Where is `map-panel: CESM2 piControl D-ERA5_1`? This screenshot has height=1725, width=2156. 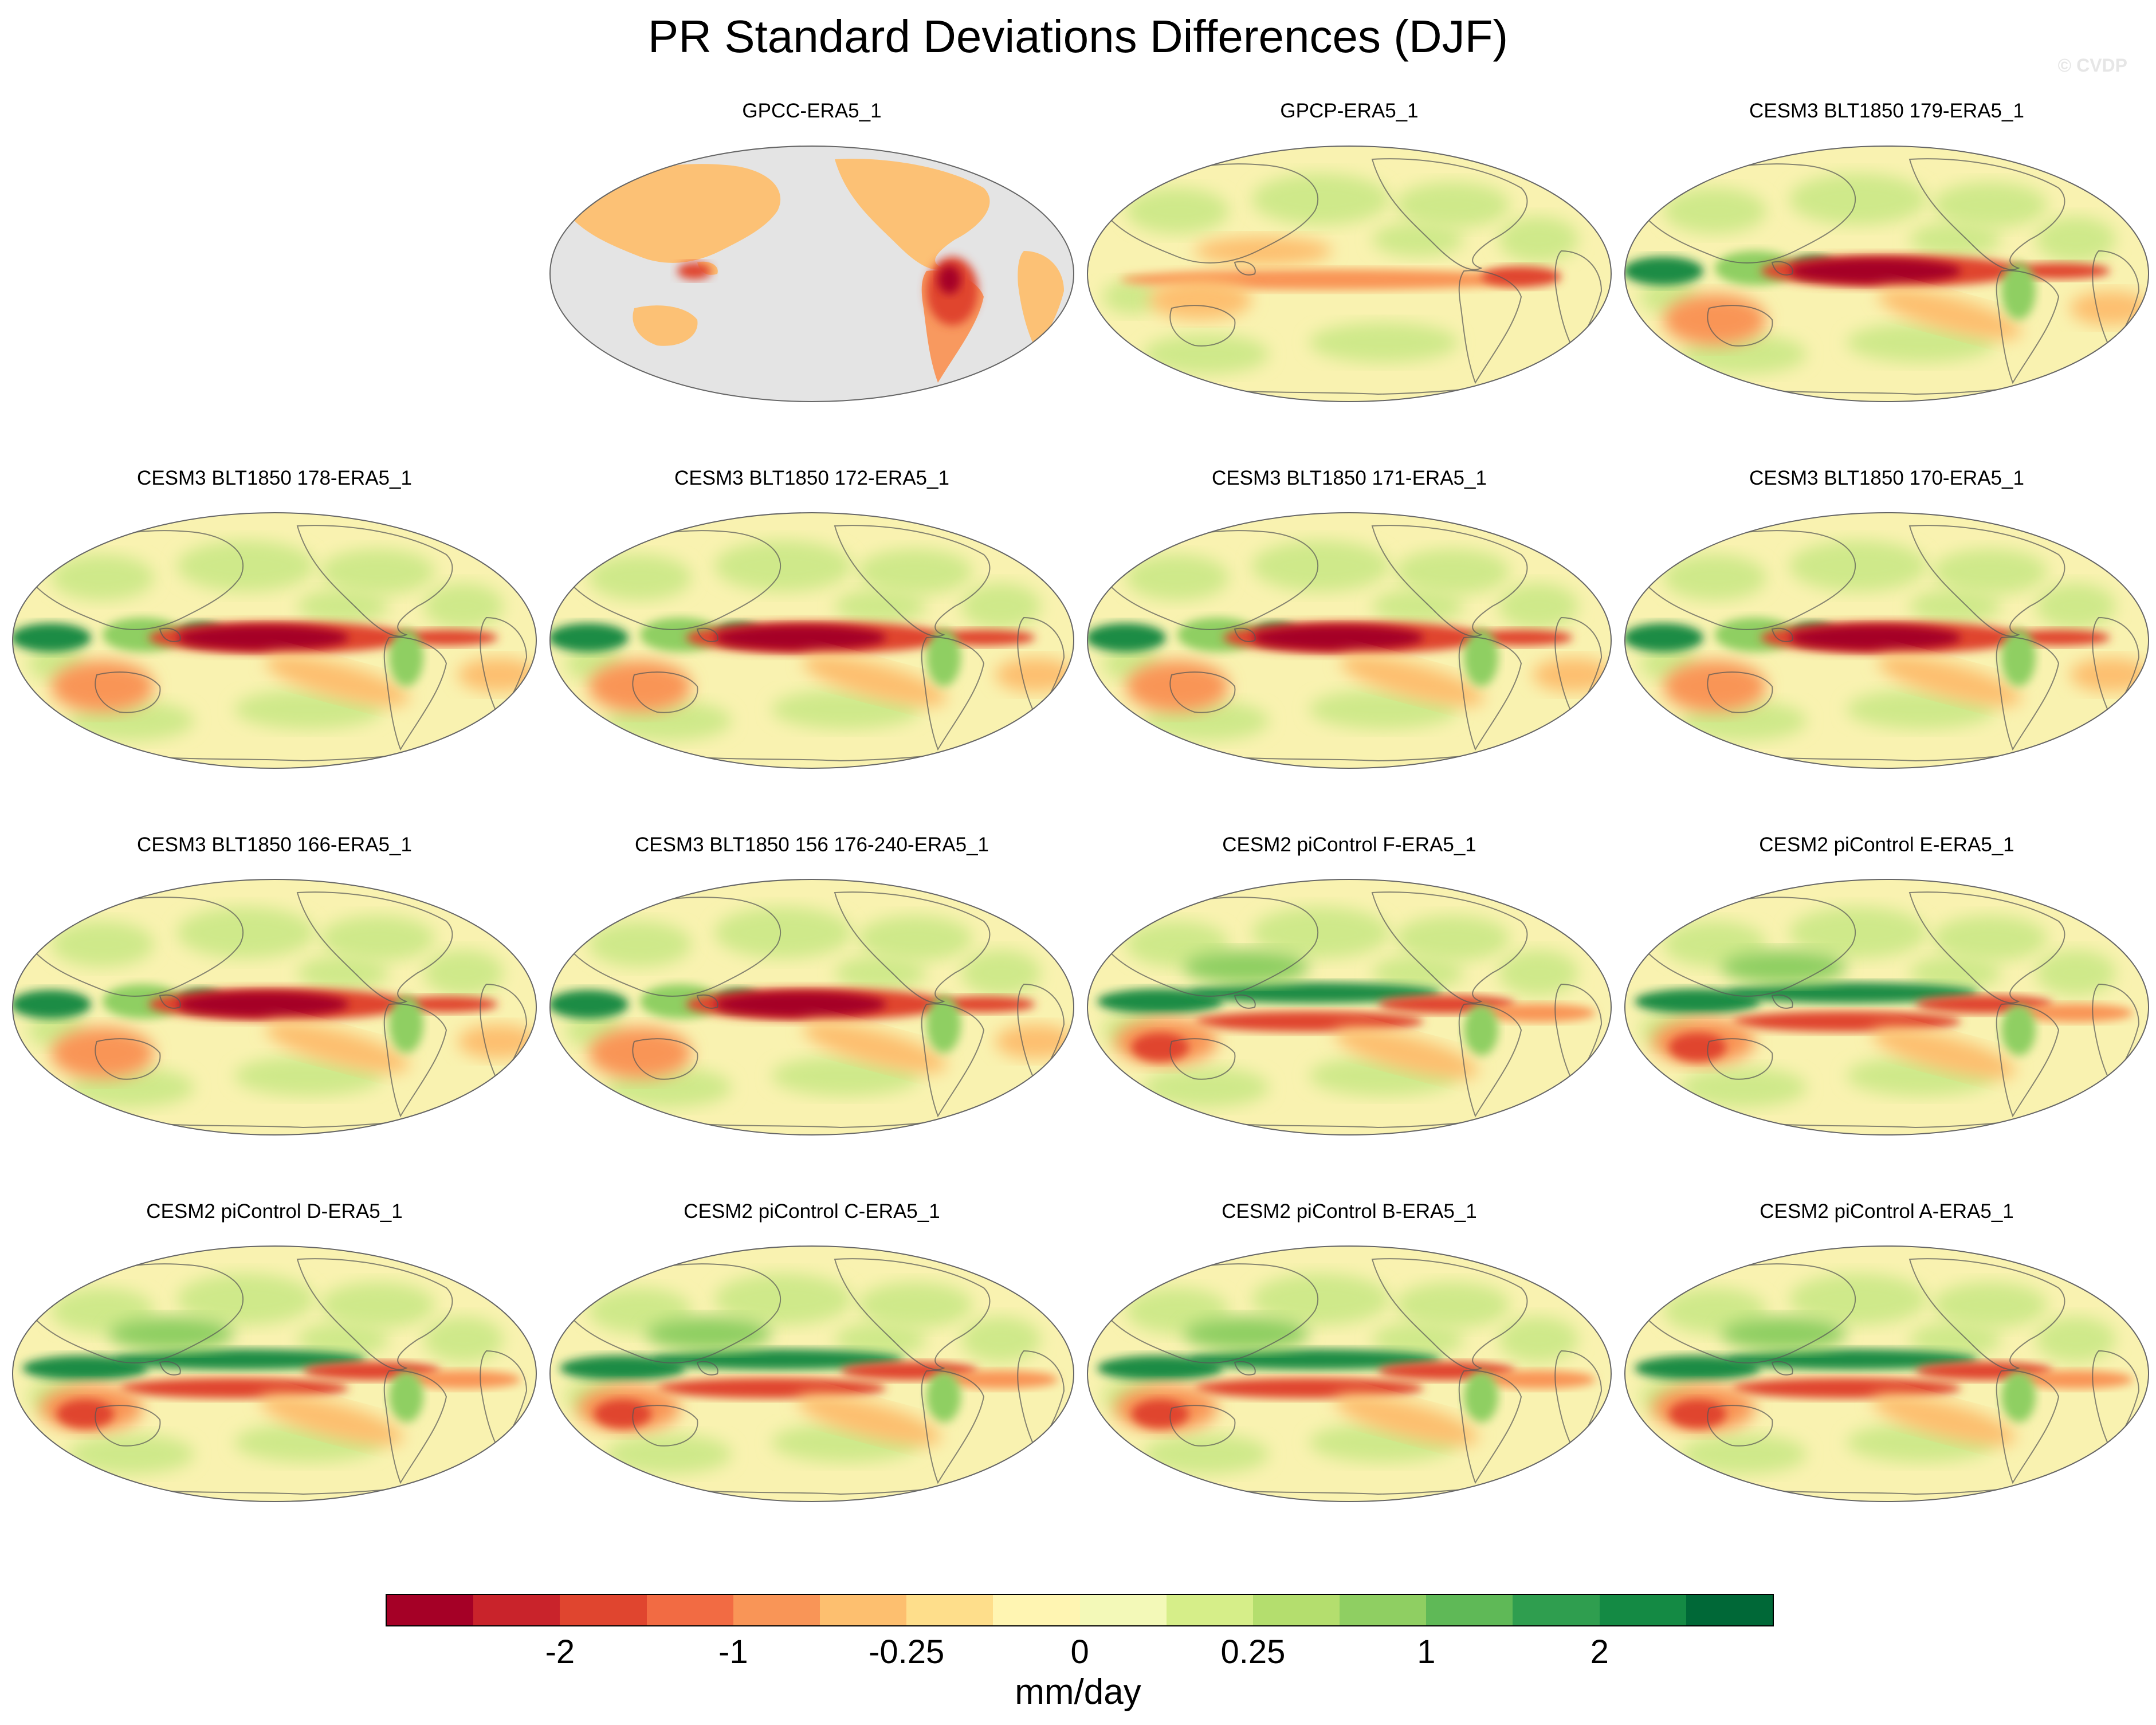
map-panel: CESM2 piControl D-ERA5_1 is located at coordinates (274, 1351).